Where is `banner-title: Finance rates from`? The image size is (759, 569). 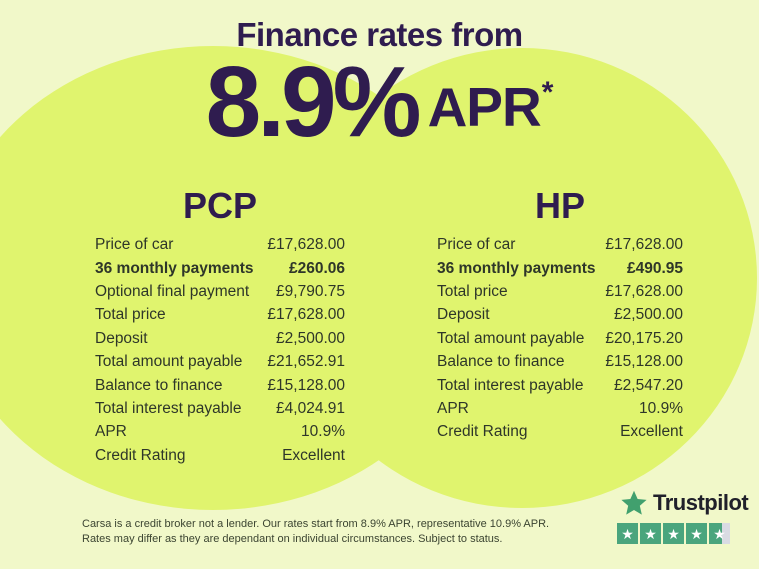
banner-title: Finance rates from is located at coordinates (379, 34).